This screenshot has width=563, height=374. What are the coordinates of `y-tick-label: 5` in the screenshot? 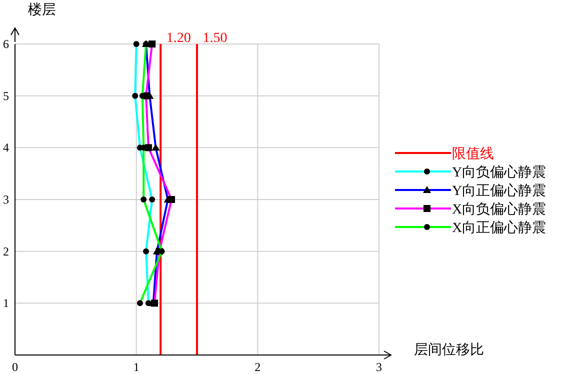 It's located at (6, 95).